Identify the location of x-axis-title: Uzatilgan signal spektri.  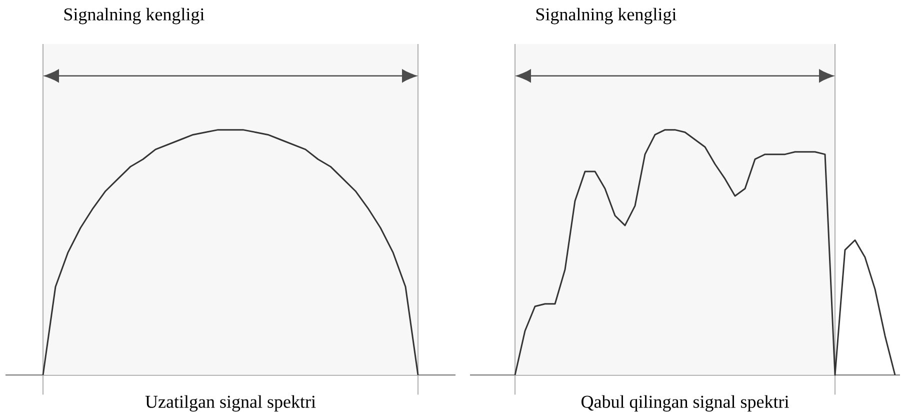
(230, 403).